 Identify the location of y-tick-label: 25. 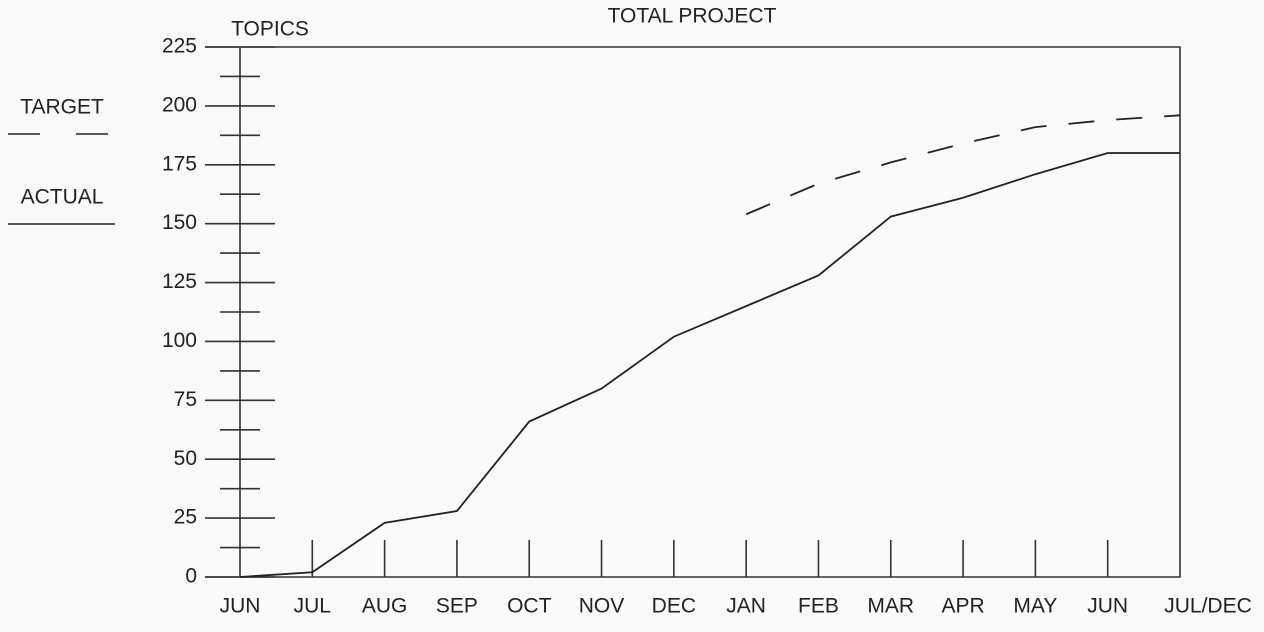
(185, 517).